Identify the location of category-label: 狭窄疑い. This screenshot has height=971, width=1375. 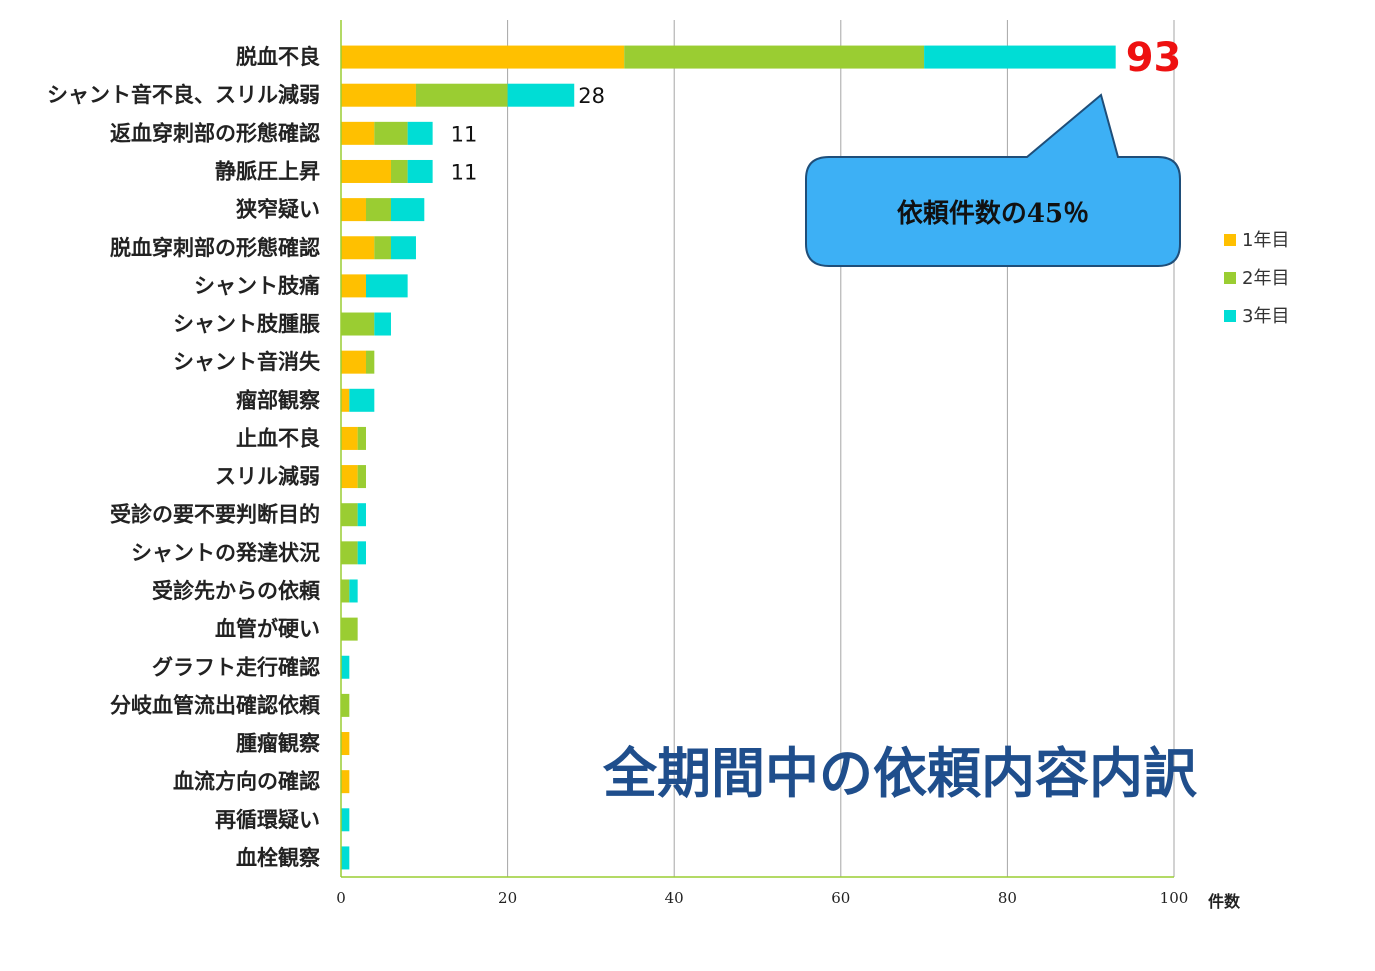
(277, 209).